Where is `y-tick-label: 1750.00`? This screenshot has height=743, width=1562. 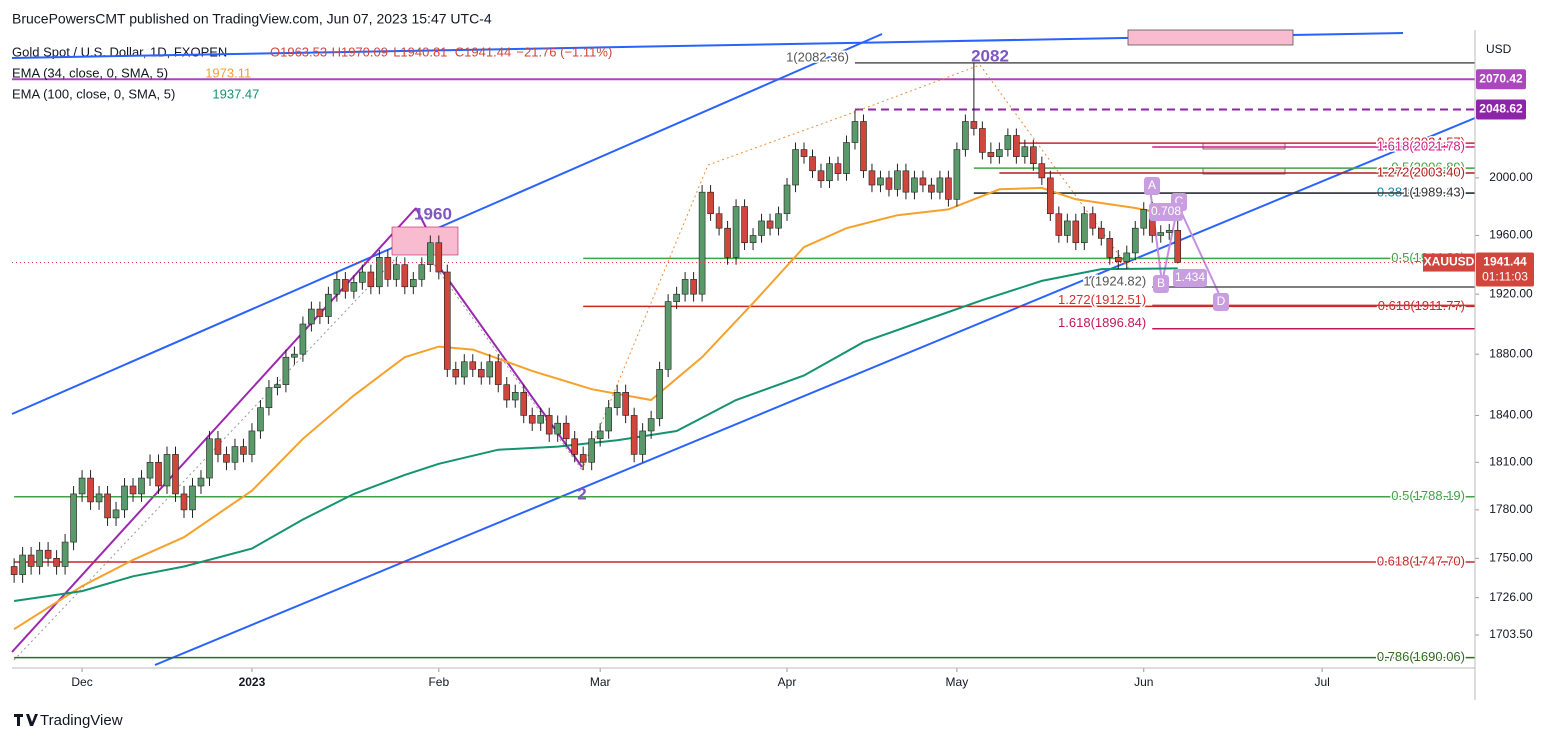
y-tick-label: 1750.00 is located at coordinates (1511, 557).